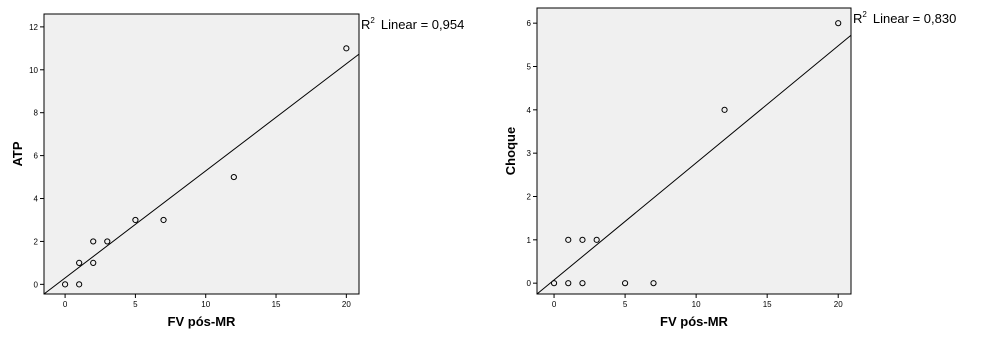 This screenshot has height=338, width=984. Describe the element at coordinates (36, 113) in the screenshot. I see `y-tick-label: 8` at that location.